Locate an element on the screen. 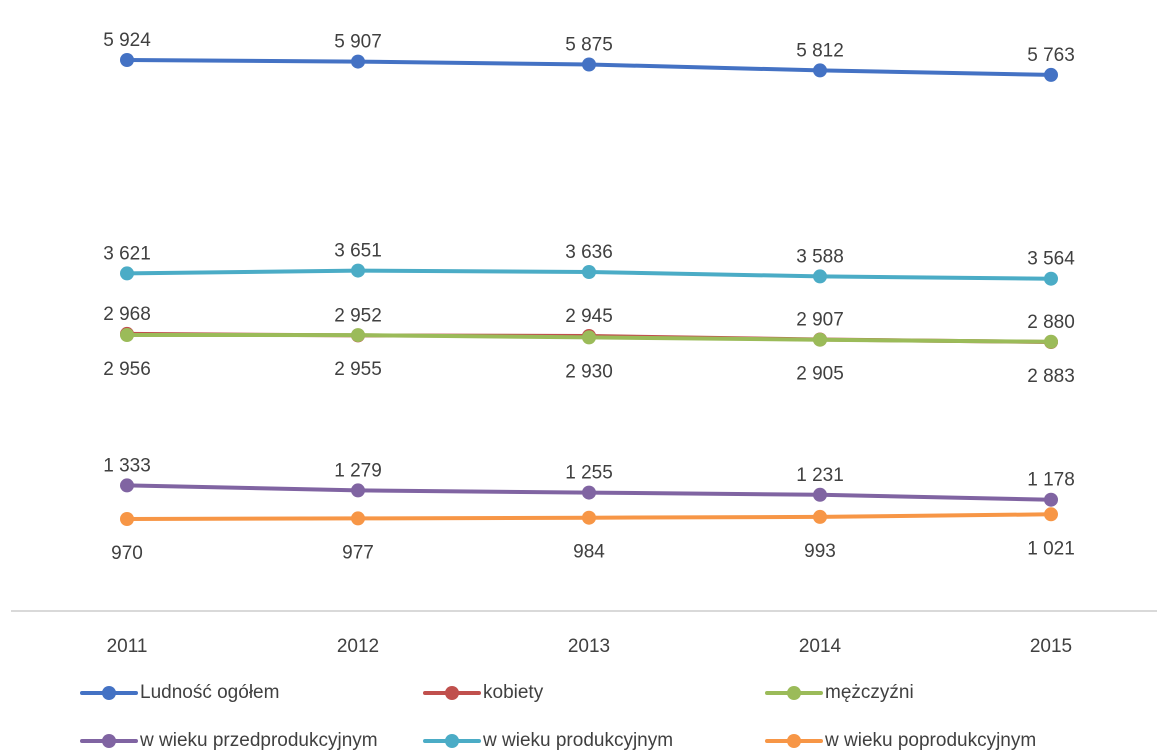  x-tick-label: 2011 is located at coordinates (127, 646).